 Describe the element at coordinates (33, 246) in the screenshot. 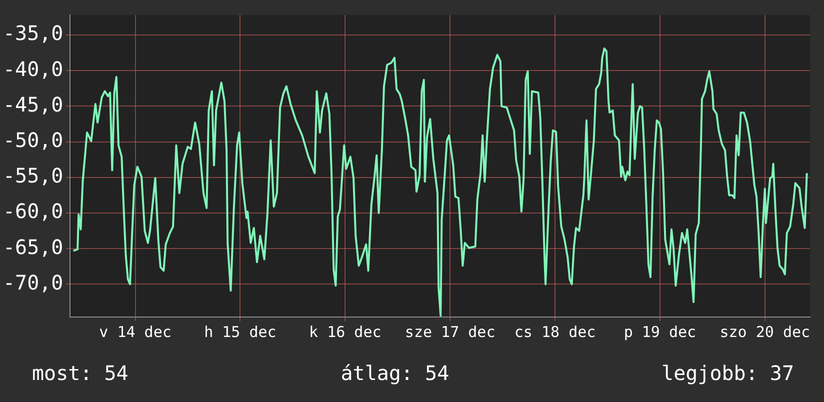

I see `y-tick-label: -65,0` at that location.